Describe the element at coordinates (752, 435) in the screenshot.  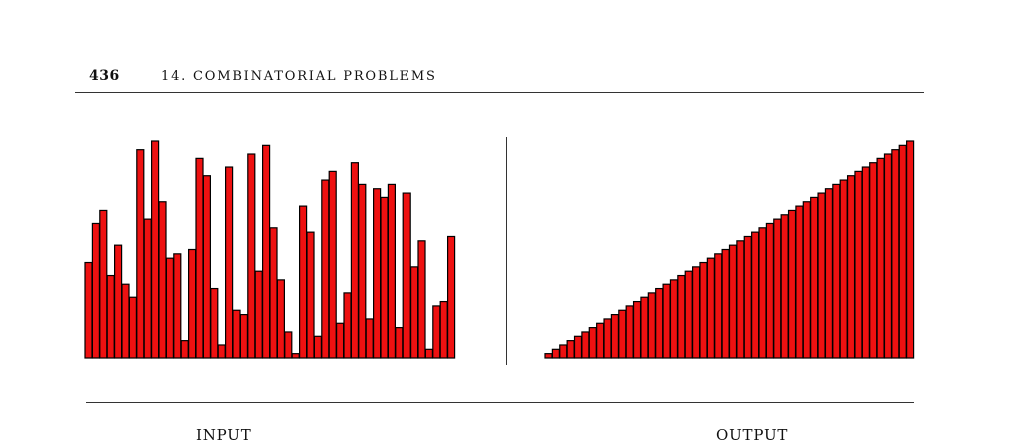
I see `output-caption: OUTPUT` at that location.